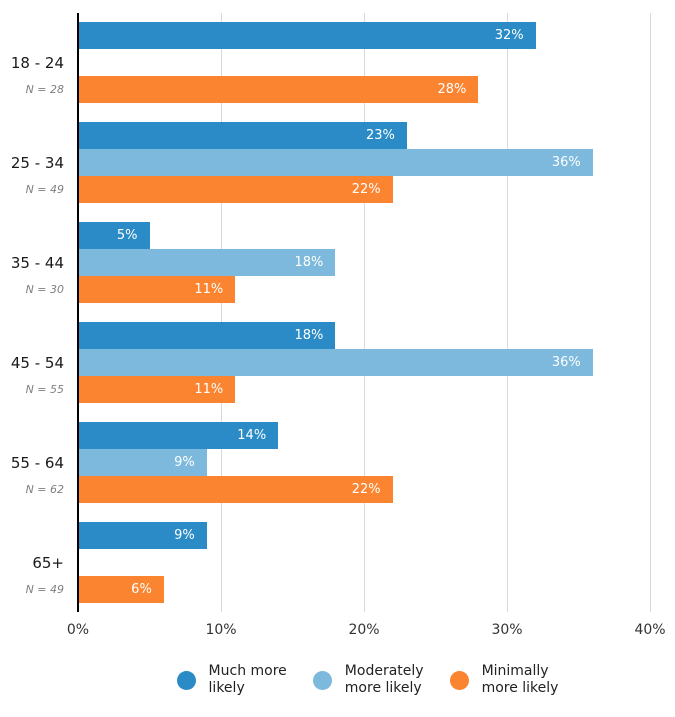  I want to click on bar-value-label: 6%, so click(141, 589).